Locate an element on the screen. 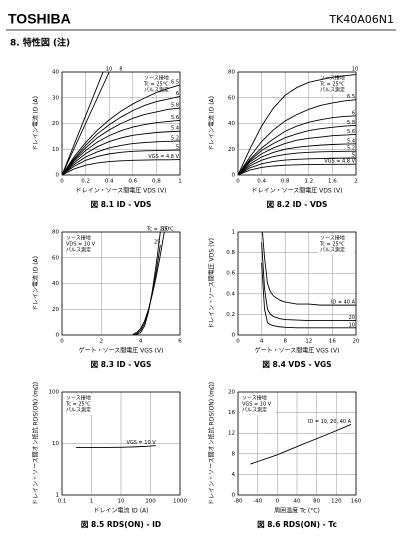 This screenshot has height=550, width=402. caption: 図 8.3 ID - VGS is located at coordinates (121, 364).